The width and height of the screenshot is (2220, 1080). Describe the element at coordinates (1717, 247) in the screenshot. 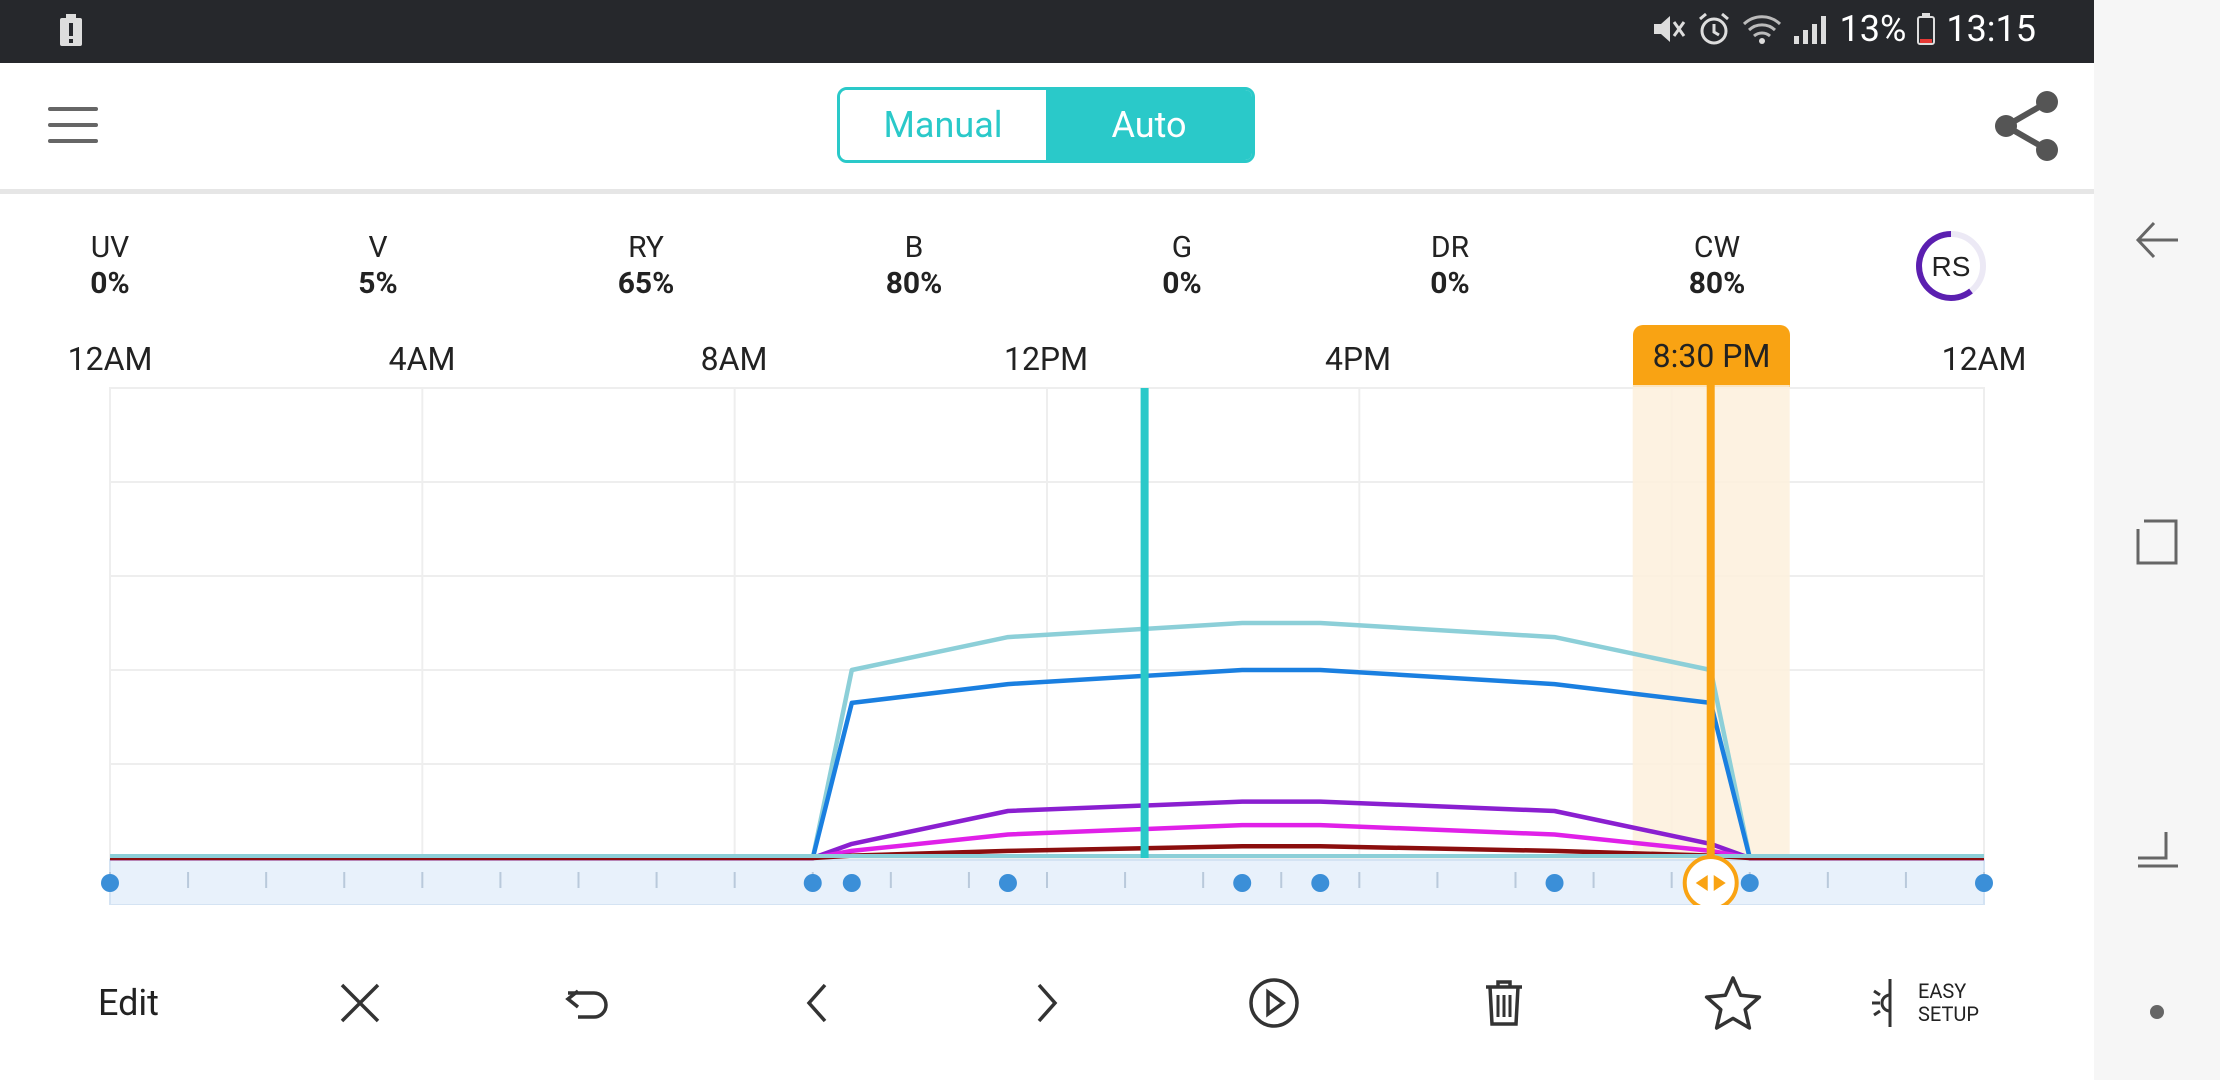

I see `channel-label: CW` at that location.